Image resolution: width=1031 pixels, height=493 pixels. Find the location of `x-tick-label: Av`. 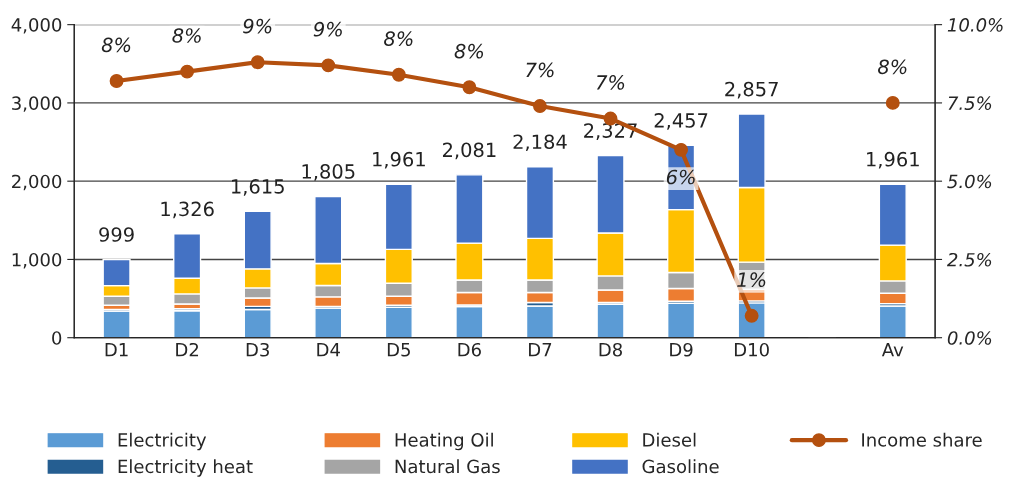

x-tick-label: Av is located at coordinates (892, 350).